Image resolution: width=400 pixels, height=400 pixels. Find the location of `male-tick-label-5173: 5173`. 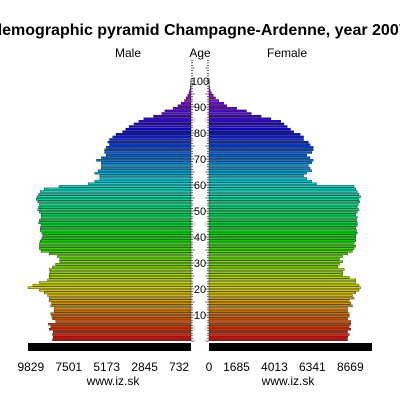

male-tick-label-5173: 5173 is located at coordinates (106, 367).